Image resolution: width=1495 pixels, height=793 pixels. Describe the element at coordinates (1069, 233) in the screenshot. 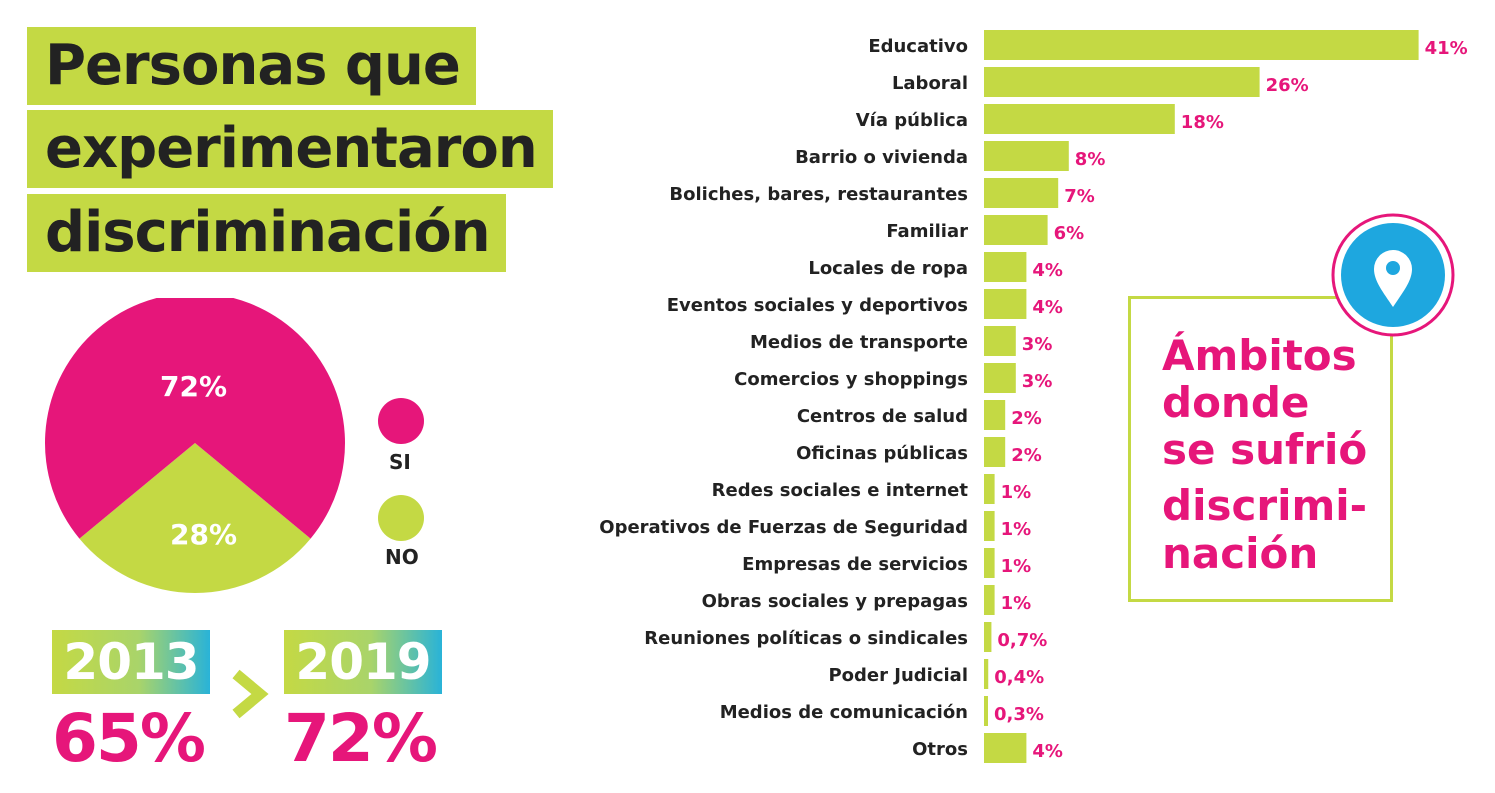

I see `value-label: 6%` at that location.